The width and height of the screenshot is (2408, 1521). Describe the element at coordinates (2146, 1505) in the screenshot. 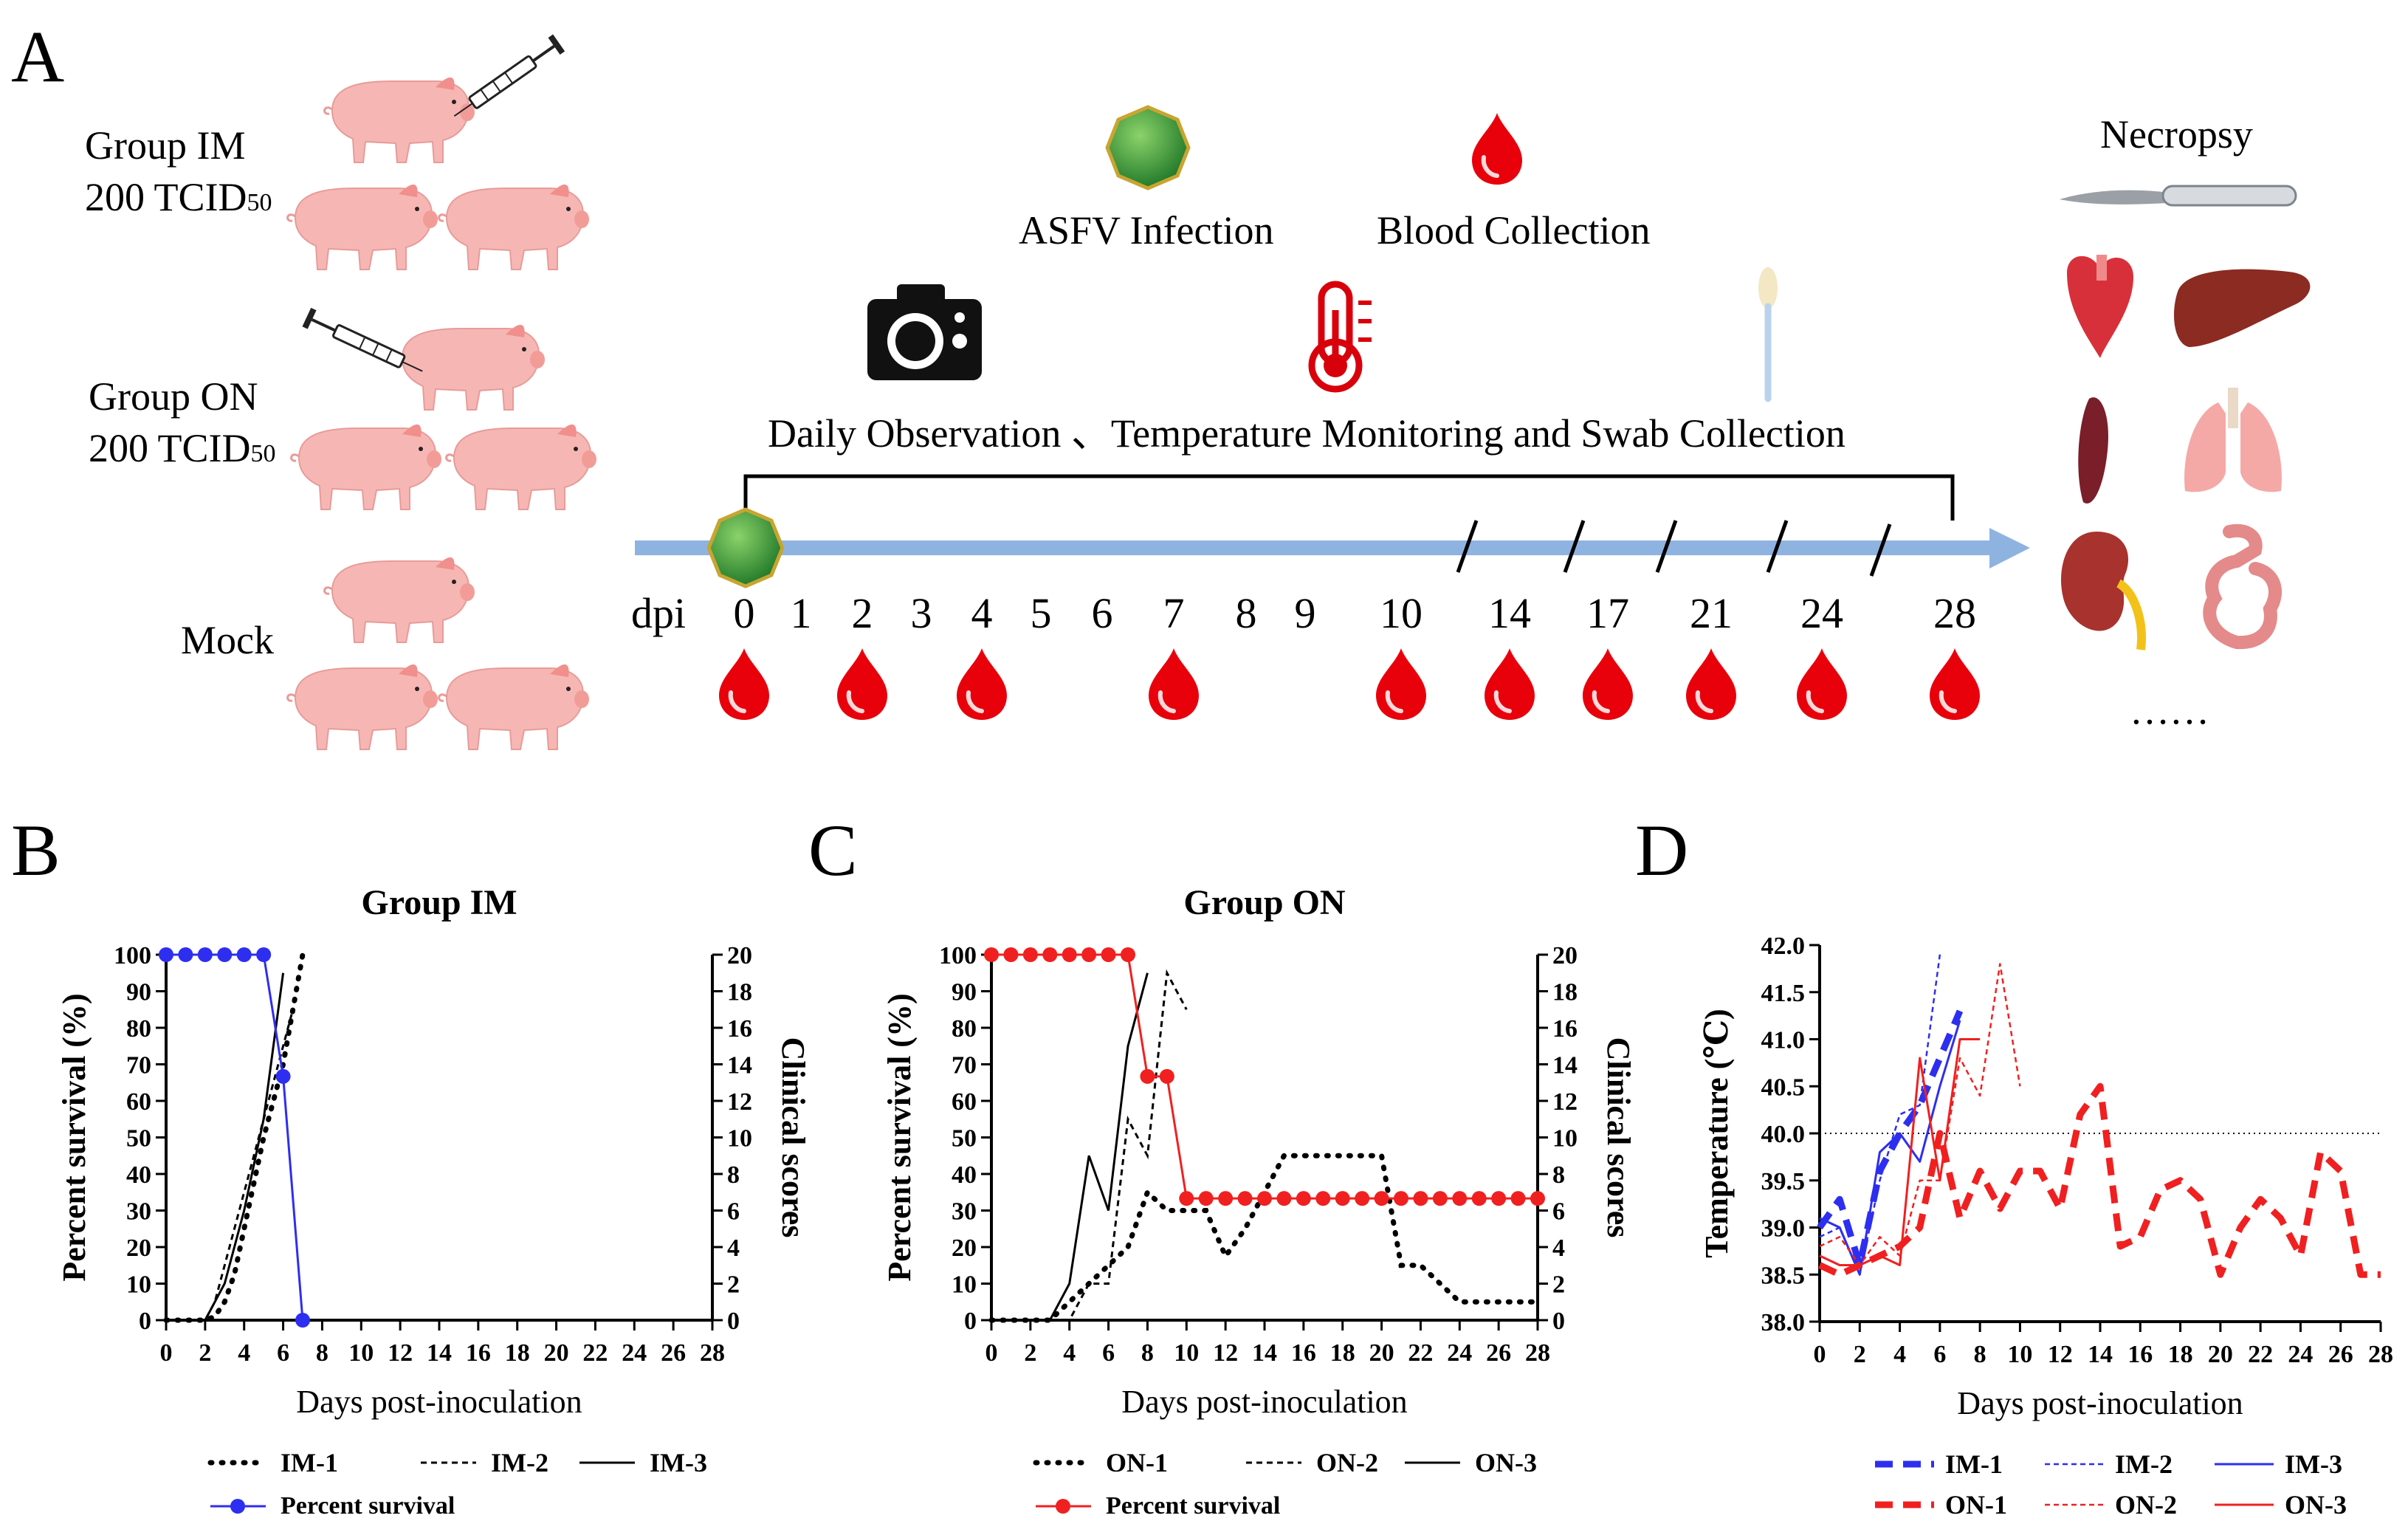

I see `legend-label: ON-2` at that location.